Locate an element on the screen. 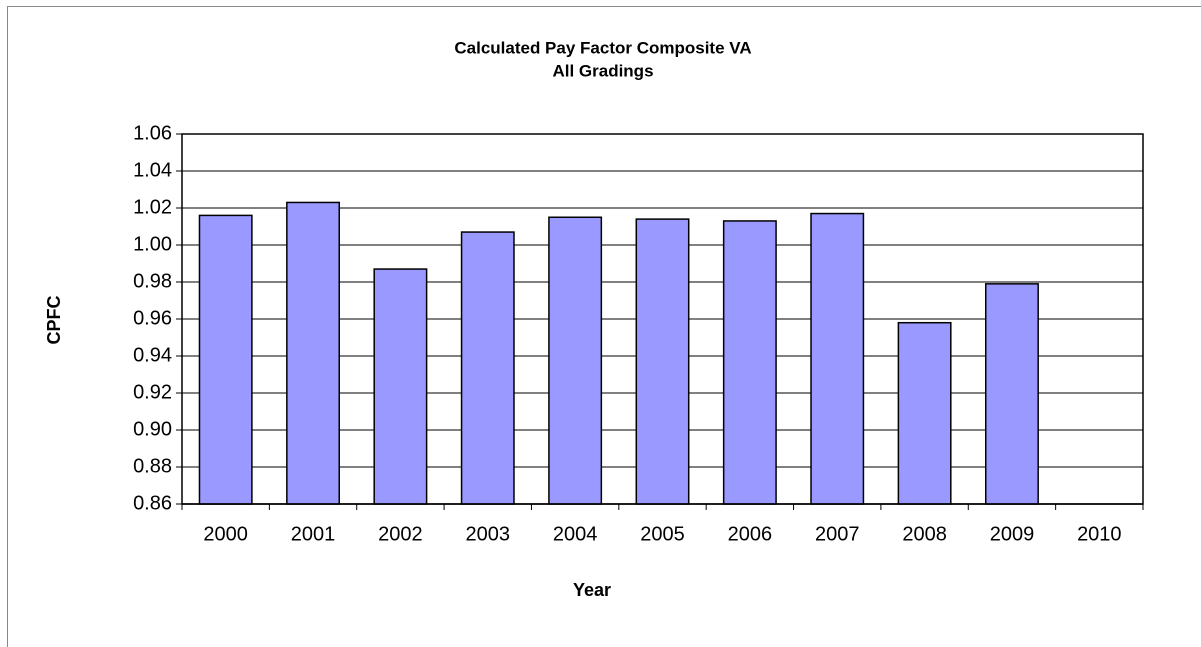  x-axis-title: Year is located at coordinates (592, 590).